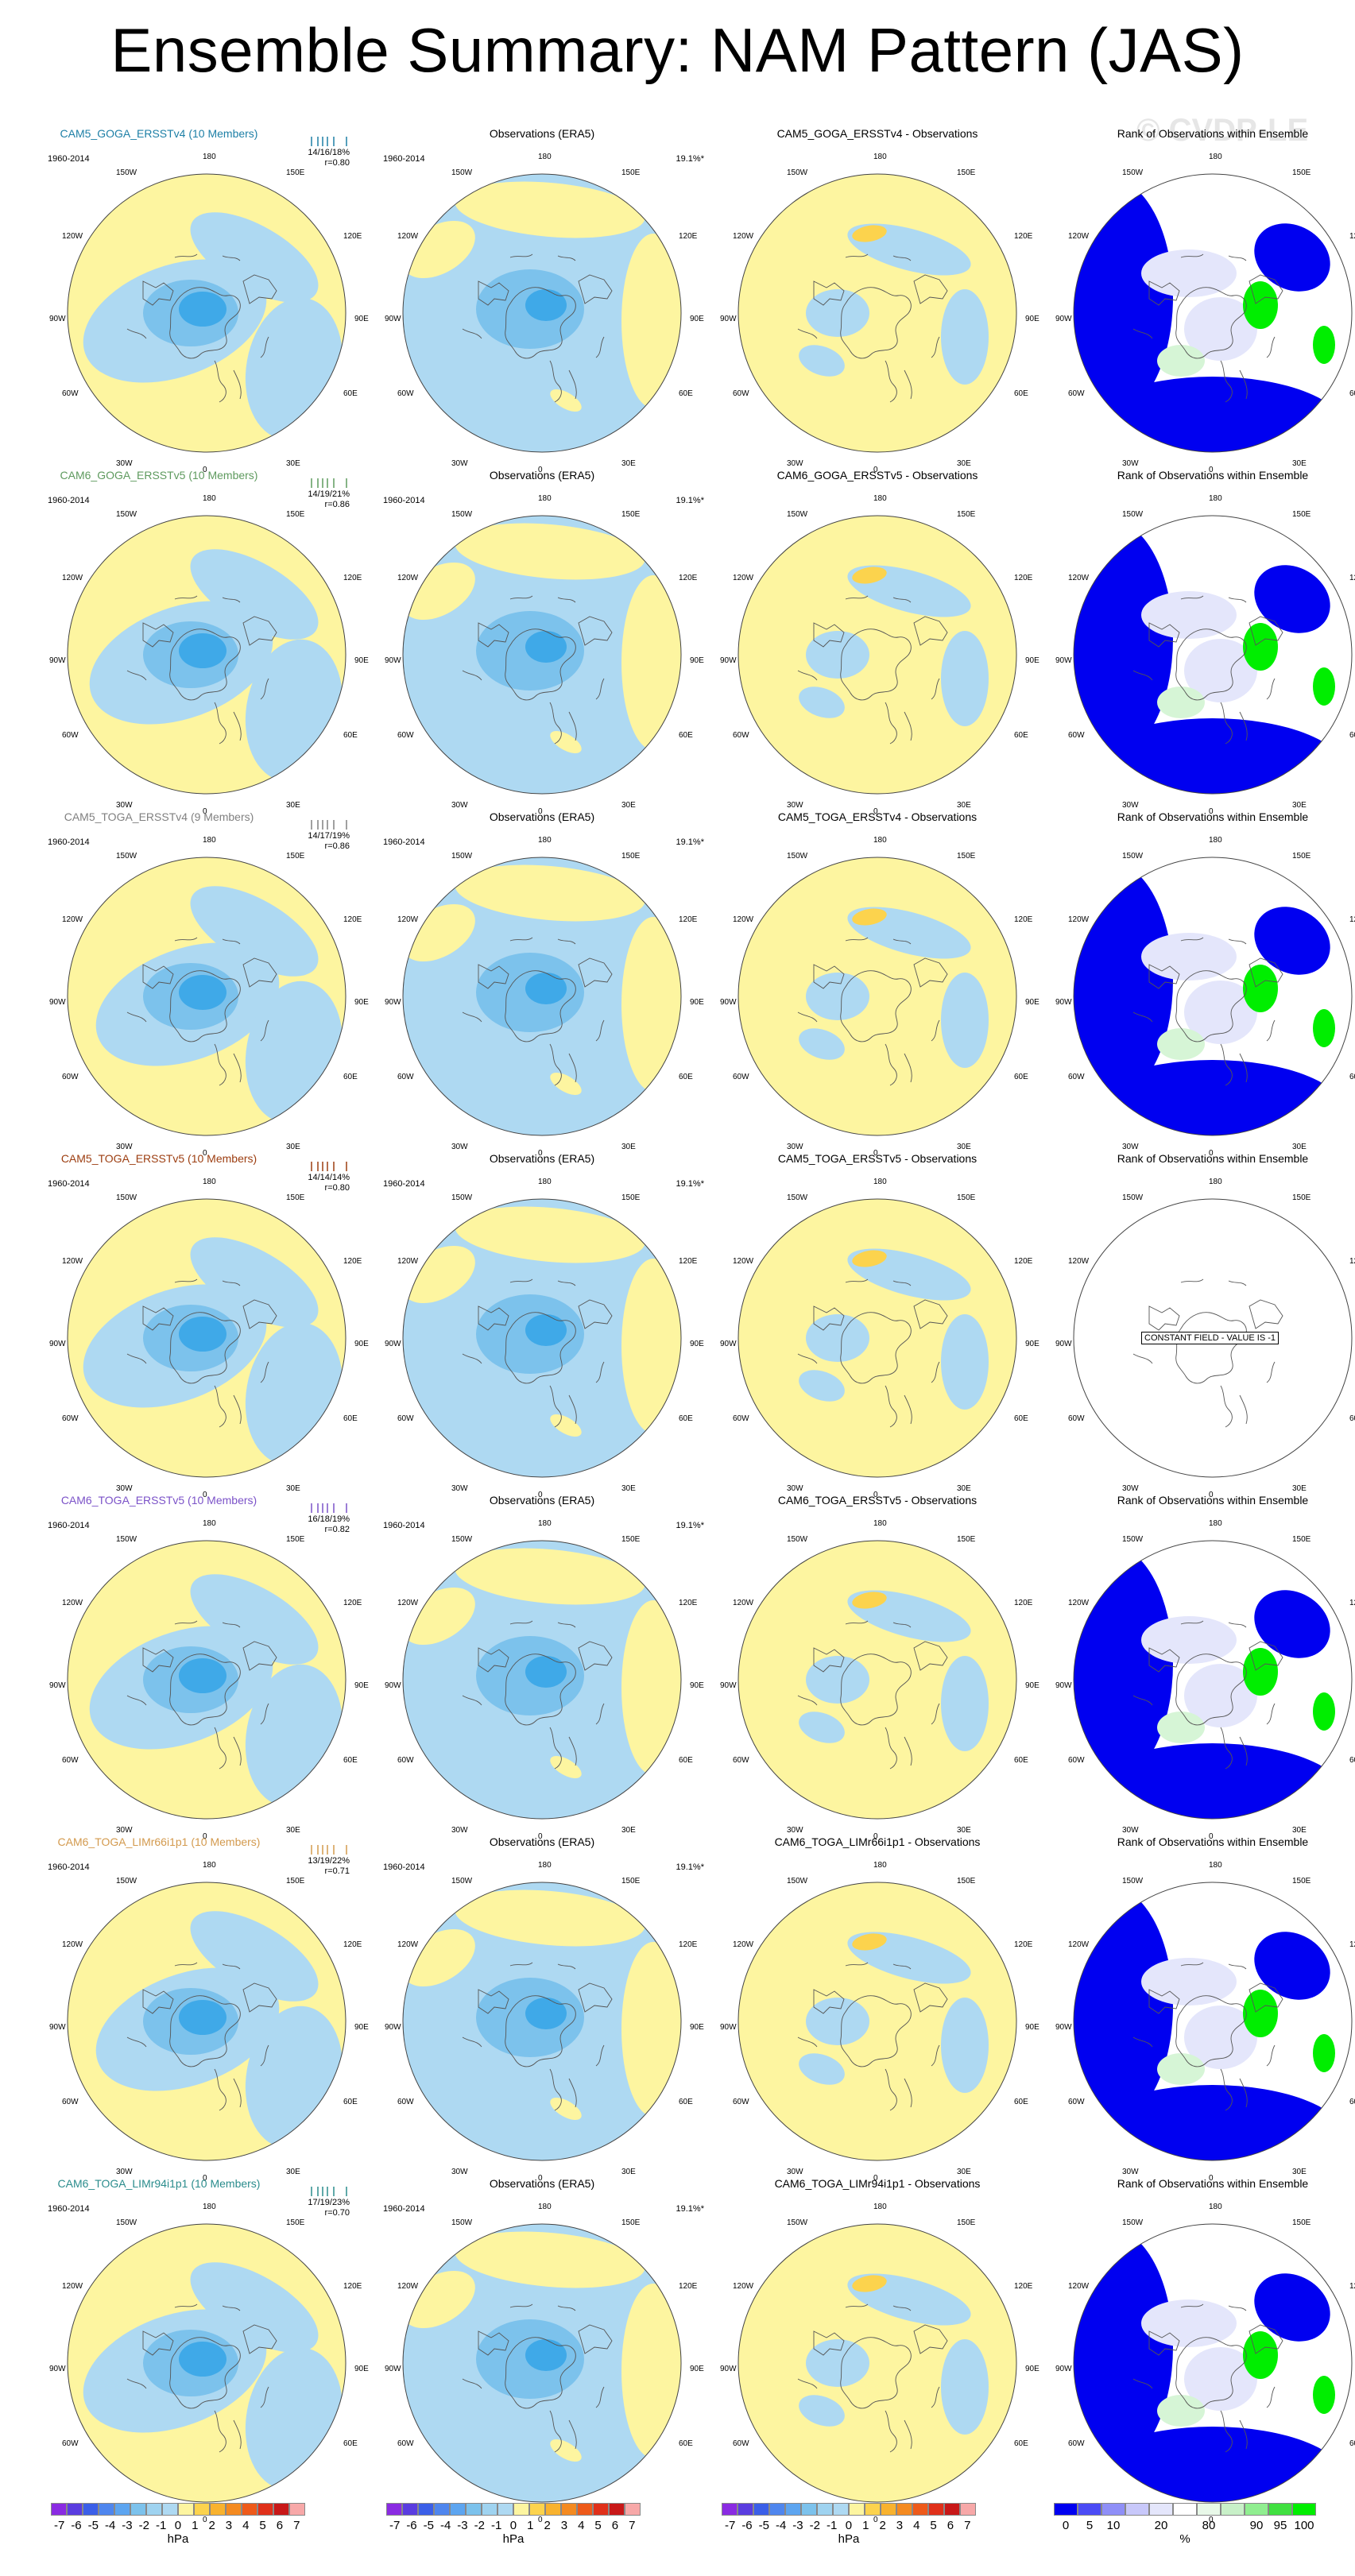  Describe the element at coordinates (832, 2525) in the screenshot. I see `colorbar-tick: -1` at that location.